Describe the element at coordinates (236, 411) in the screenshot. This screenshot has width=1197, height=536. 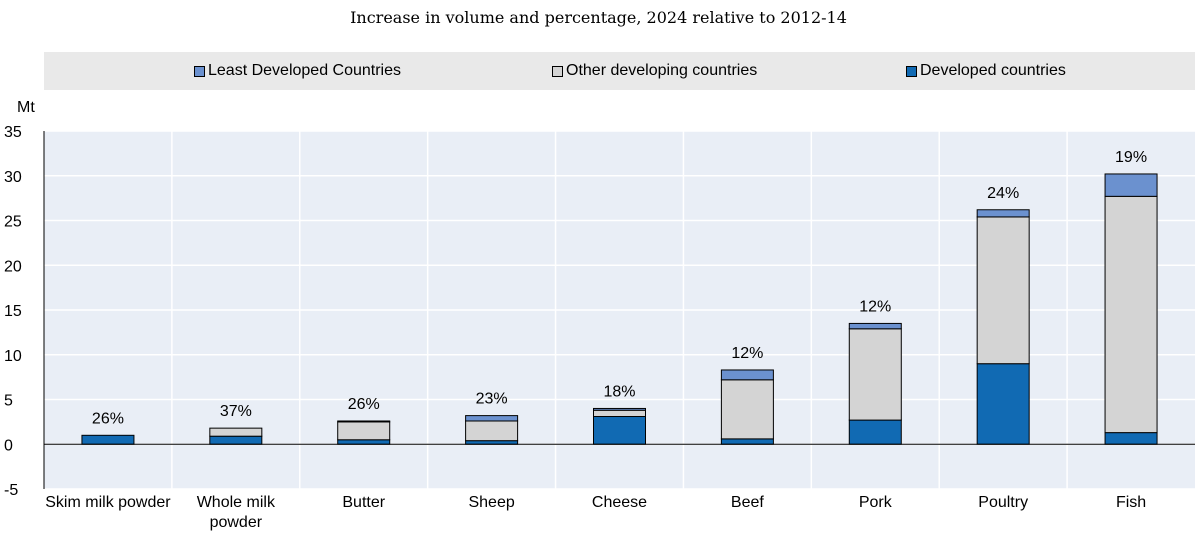
I see `percent-data-label: 37%` at that location.